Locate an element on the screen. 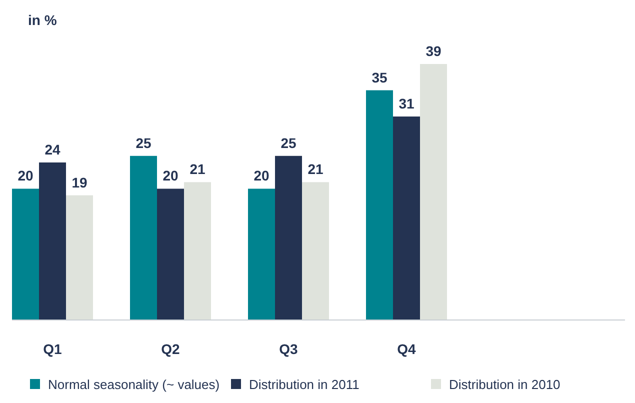  x-tick-label: Q3 is located at coordinates (288, 349).